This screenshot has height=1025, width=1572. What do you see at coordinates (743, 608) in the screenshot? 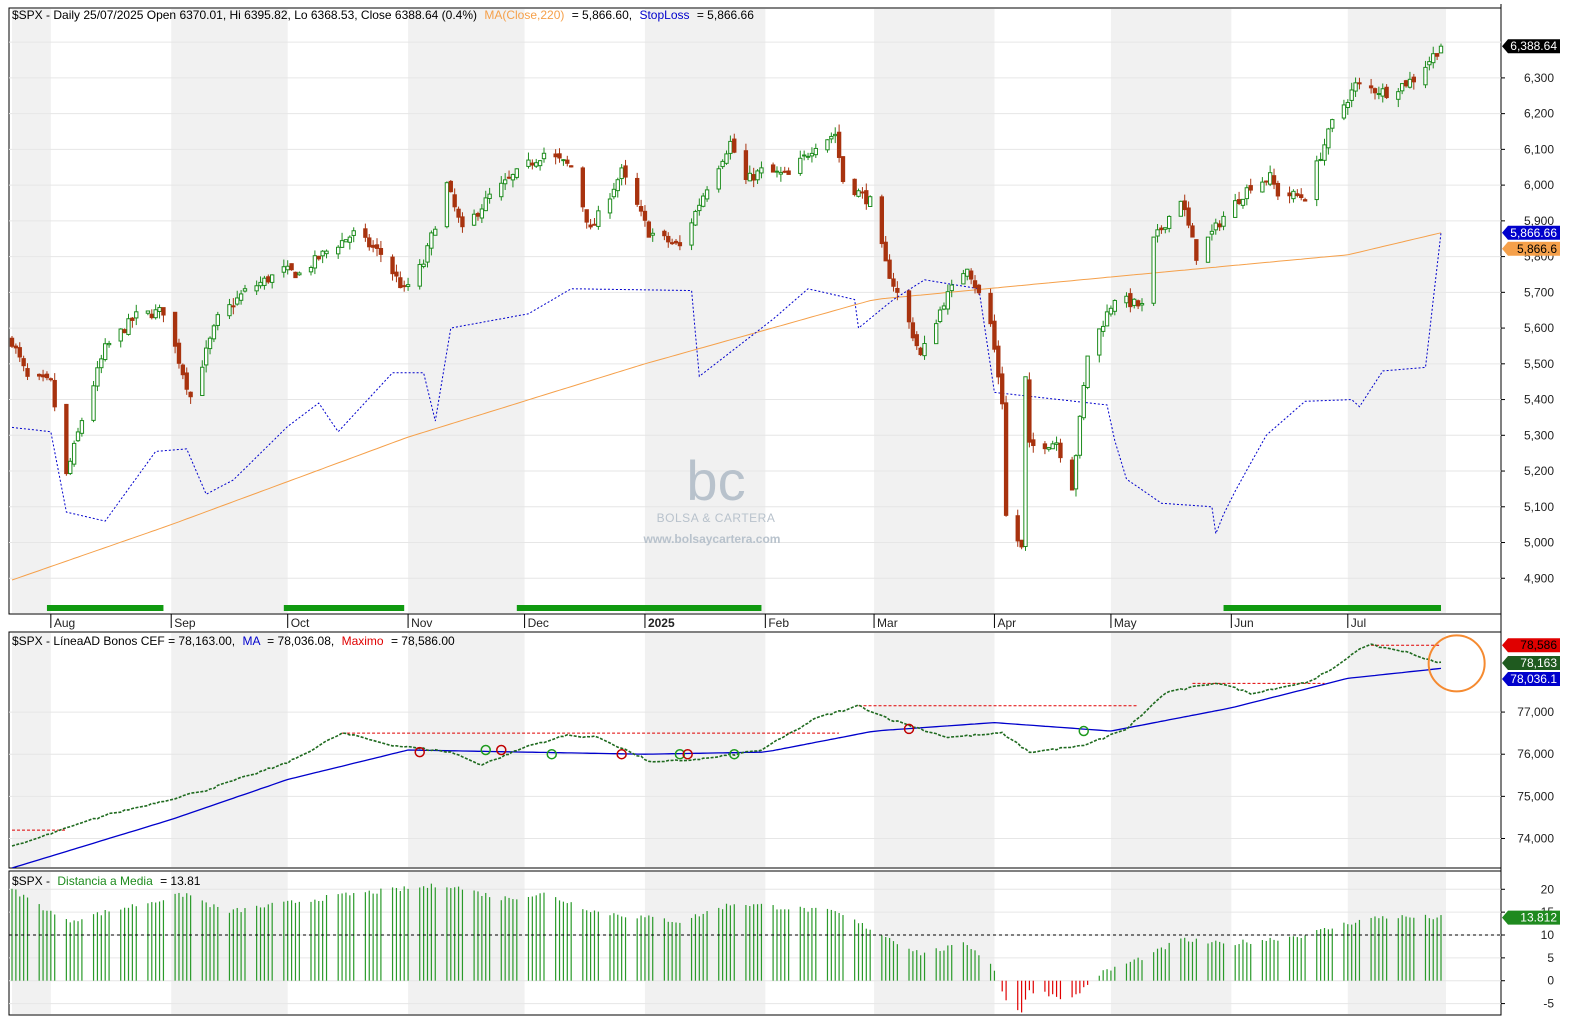
I see `signal-bars` at bounding box center [743, 608].